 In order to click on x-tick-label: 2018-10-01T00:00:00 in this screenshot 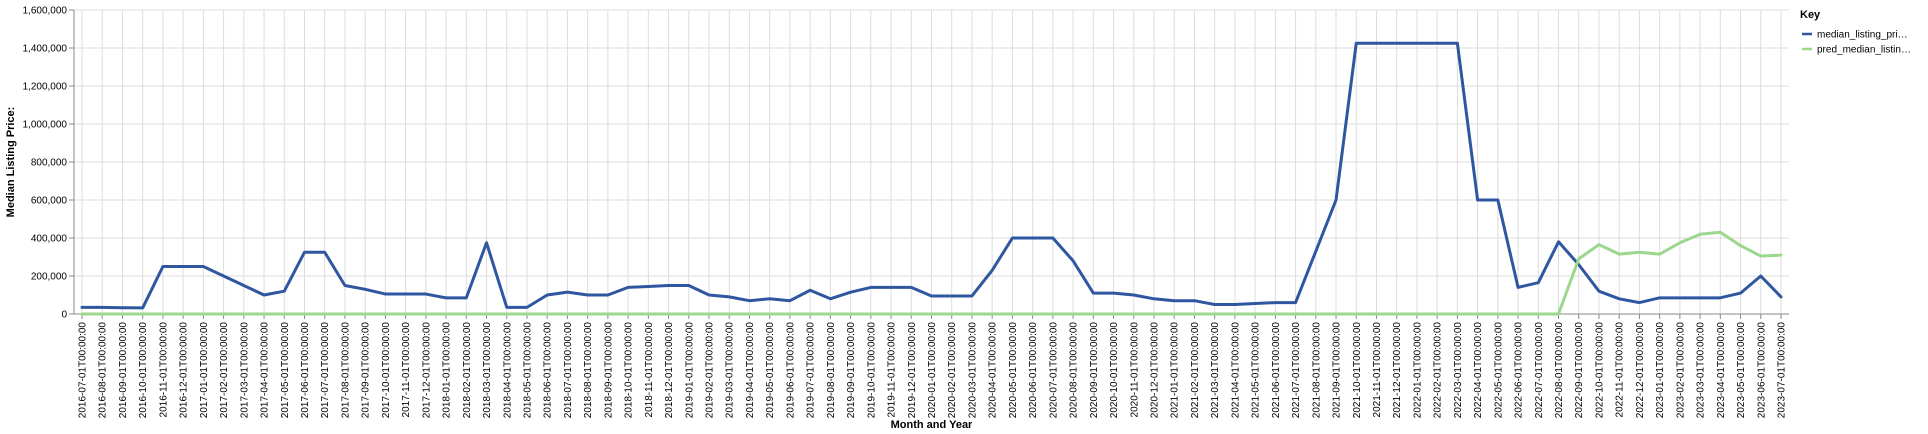, I will do `click(629, 370)`.